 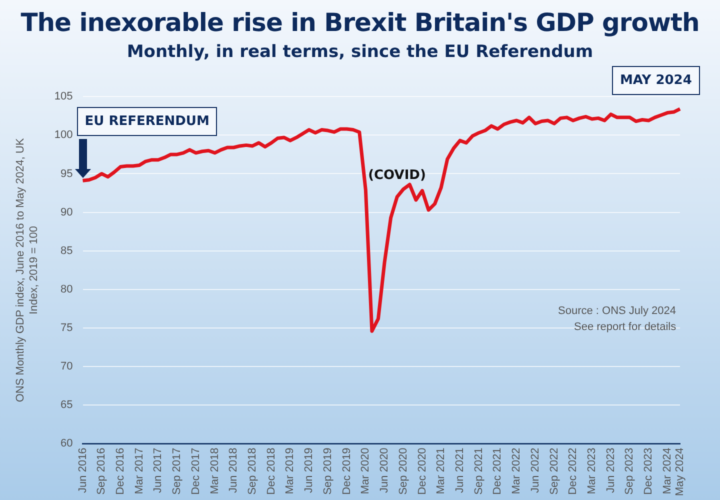 I want to click on y-tick-label: 100, so click(x=63, y=135).